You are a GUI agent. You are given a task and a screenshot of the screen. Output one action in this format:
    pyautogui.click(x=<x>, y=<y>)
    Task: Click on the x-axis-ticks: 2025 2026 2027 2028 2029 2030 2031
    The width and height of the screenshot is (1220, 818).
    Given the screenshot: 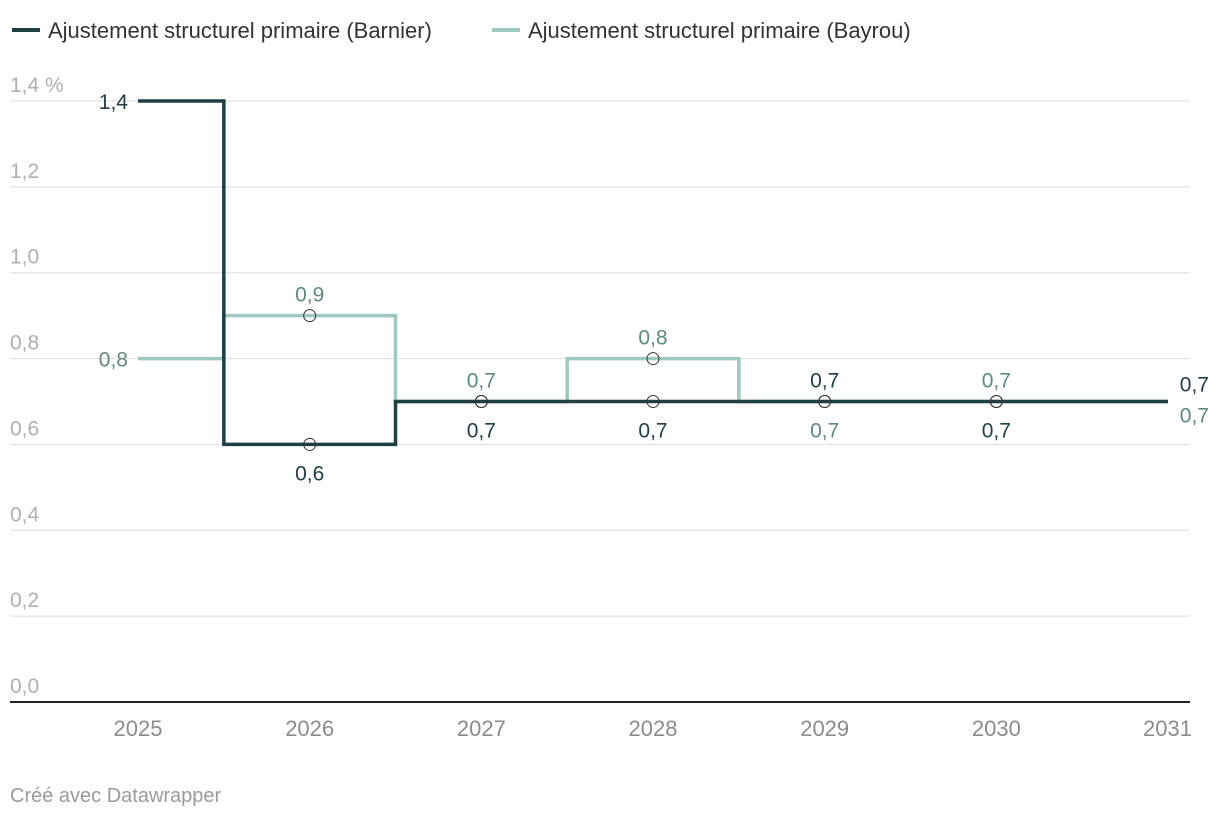 What is the action you would take?
    pyautogui.click(x=653, y=728)
    